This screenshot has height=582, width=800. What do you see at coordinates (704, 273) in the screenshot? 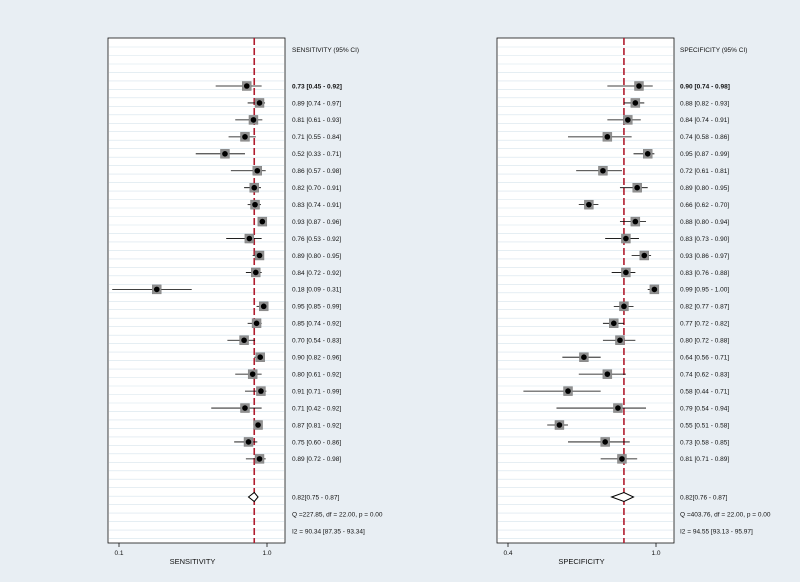
I see `specificity-study-label: 0.83 [0.76 - 0.88]` at bounding box center [704, 273].